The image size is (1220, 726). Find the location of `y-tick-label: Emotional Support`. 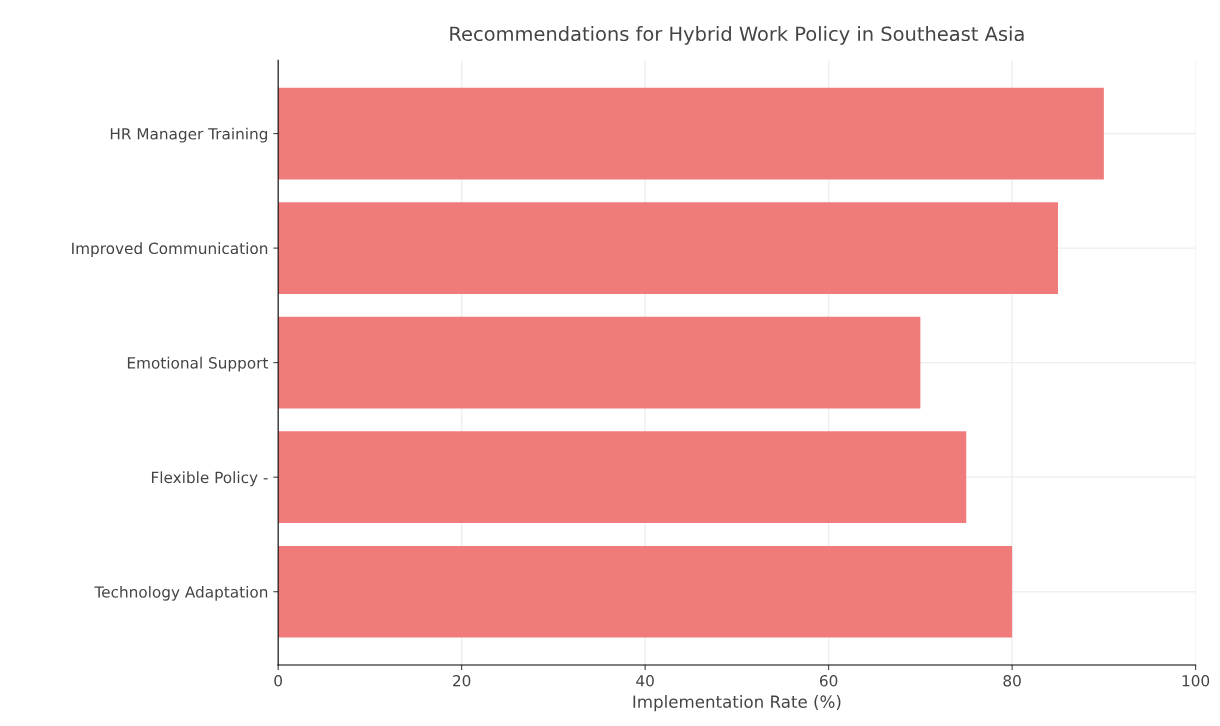

y-tick-label: Emotional Support is located at coordinates (198, 364).